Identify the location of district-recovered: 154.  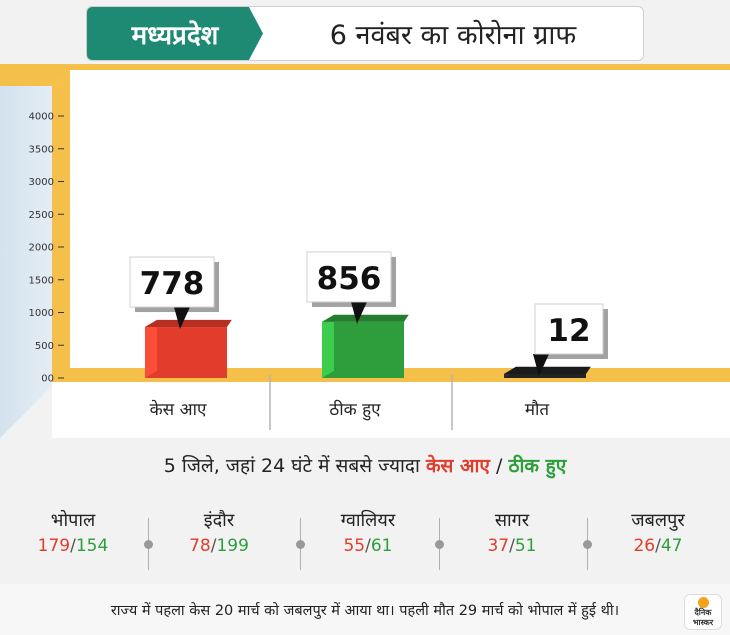
(92, 546).